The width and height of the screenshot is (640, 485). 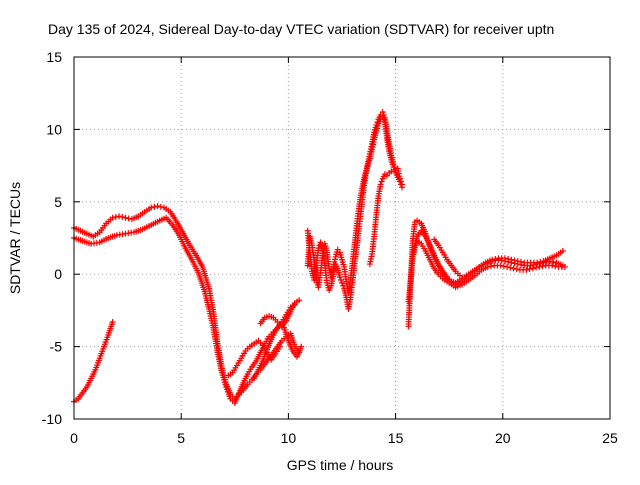 I want to click on y-tick-label: 0, so click(x=58, y=274).